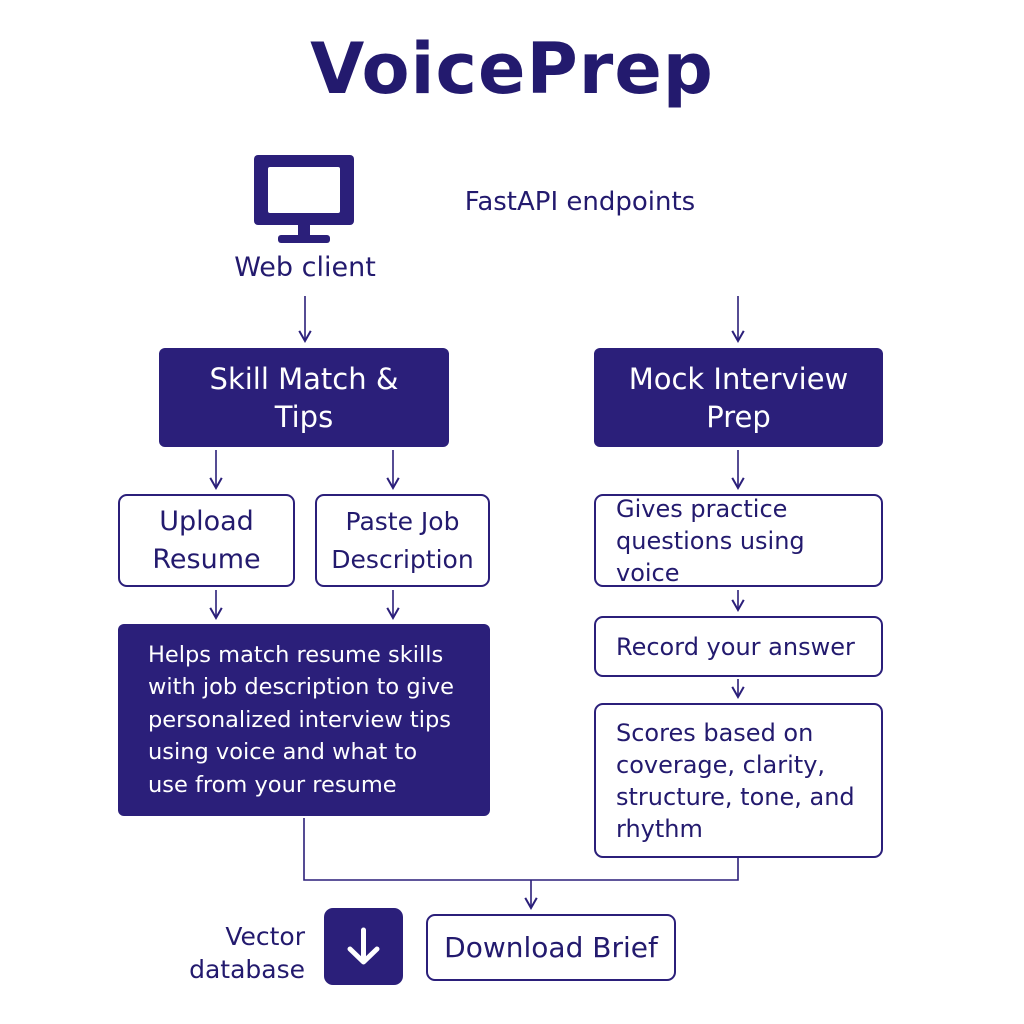 The width and height of the screenshot is (1024, 1024). What do you see at coordinates (402, 540) in the screenshot?
I see `paste-job-description-box: Paste Job Description` at bounding box center [402, 540].